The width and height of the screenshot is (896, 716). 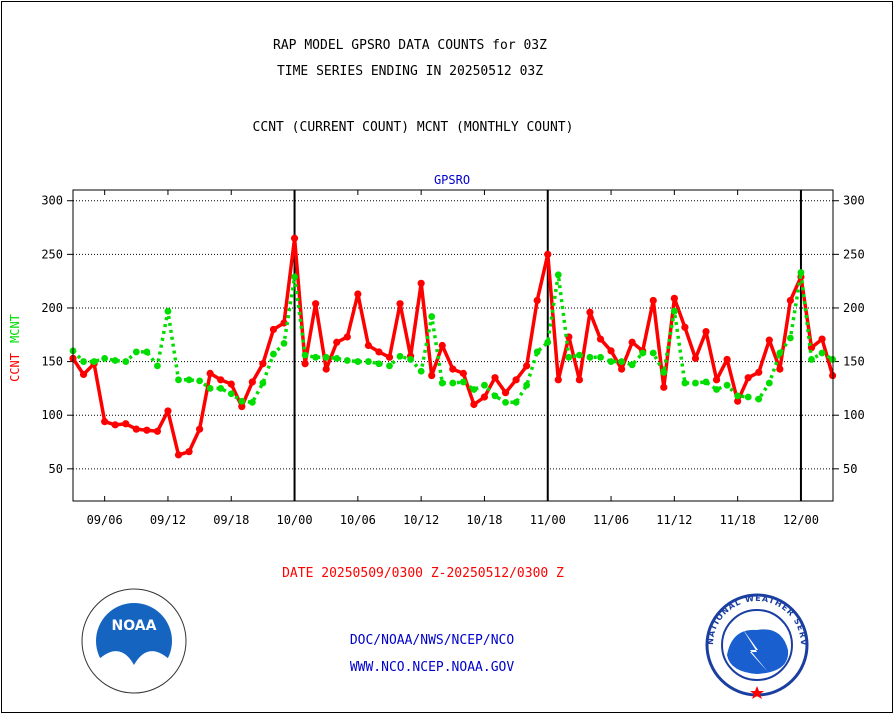 I want to click on x-tick-label: 09/06, so click(x=105, y=520).